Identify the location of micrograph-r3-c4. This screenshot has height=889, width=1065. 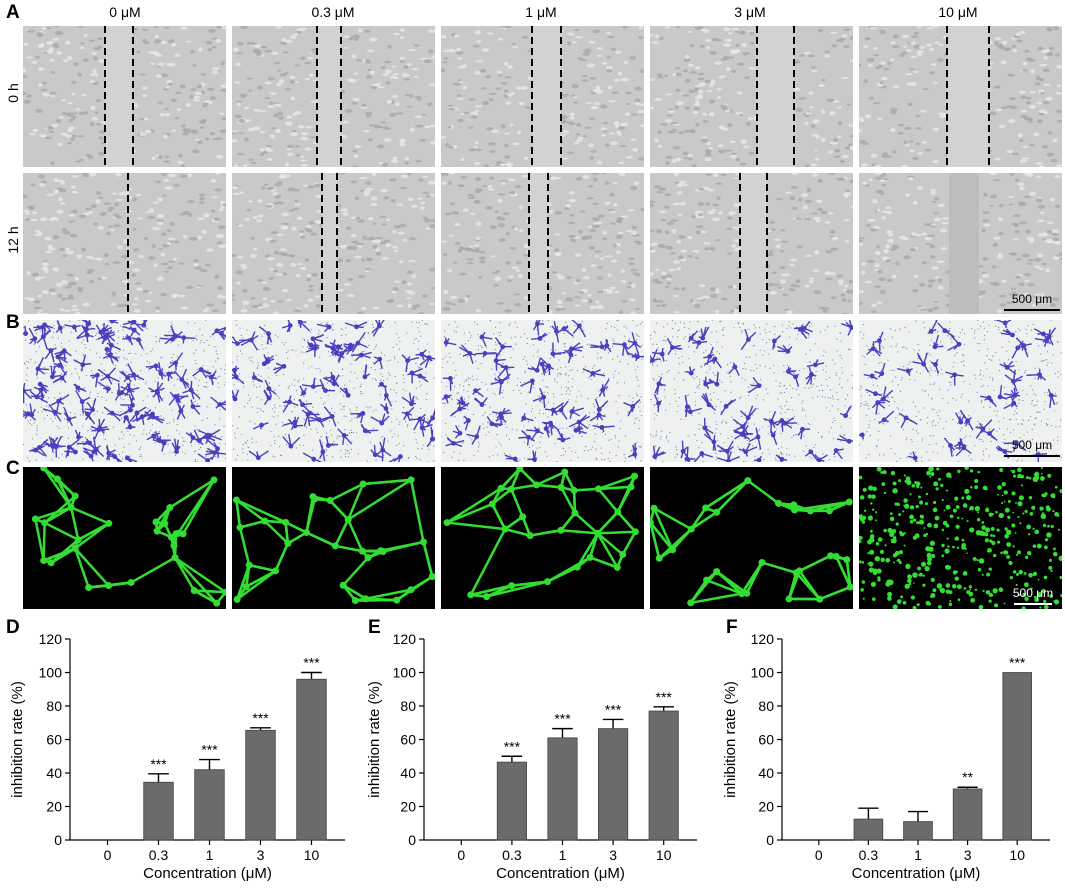
(960, 538).